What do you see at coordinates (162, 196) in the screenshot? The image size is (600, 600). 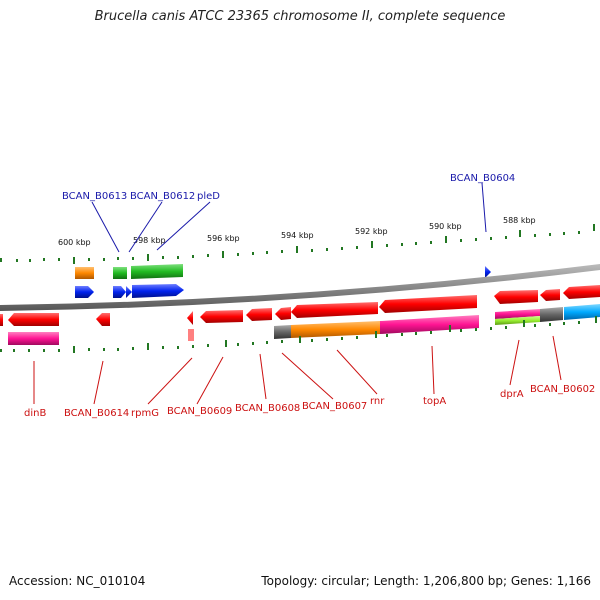 I see `gene-label-bcan-b0612: BCAN_B0612` at bounding box center [162, 196].